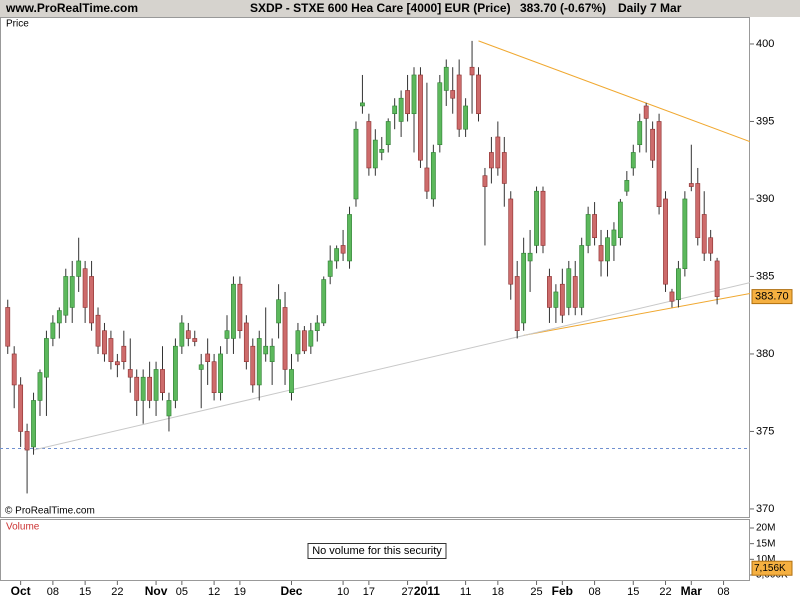 The width and height of the screenshot is (800, 600). Describe the element at coordinates (772, 568) in the screenshot. I see `volume-last-box` at that location.